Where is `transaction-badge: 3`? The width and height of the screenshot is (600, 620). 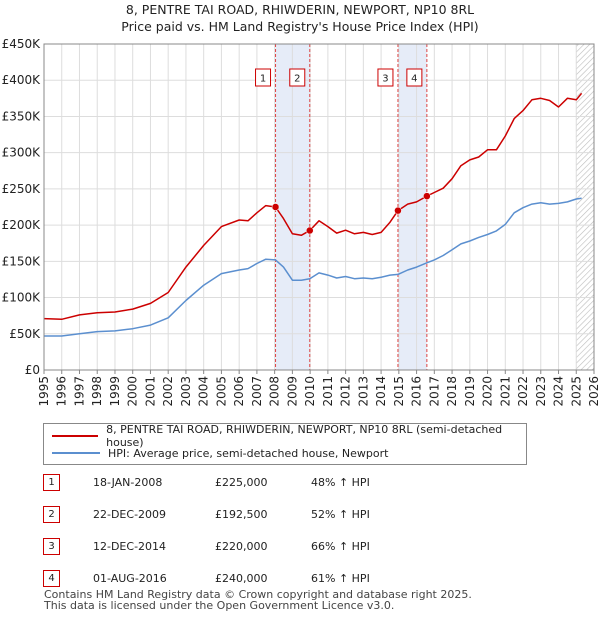 transaction-badge: 3 is located at coordinates (51, 546).